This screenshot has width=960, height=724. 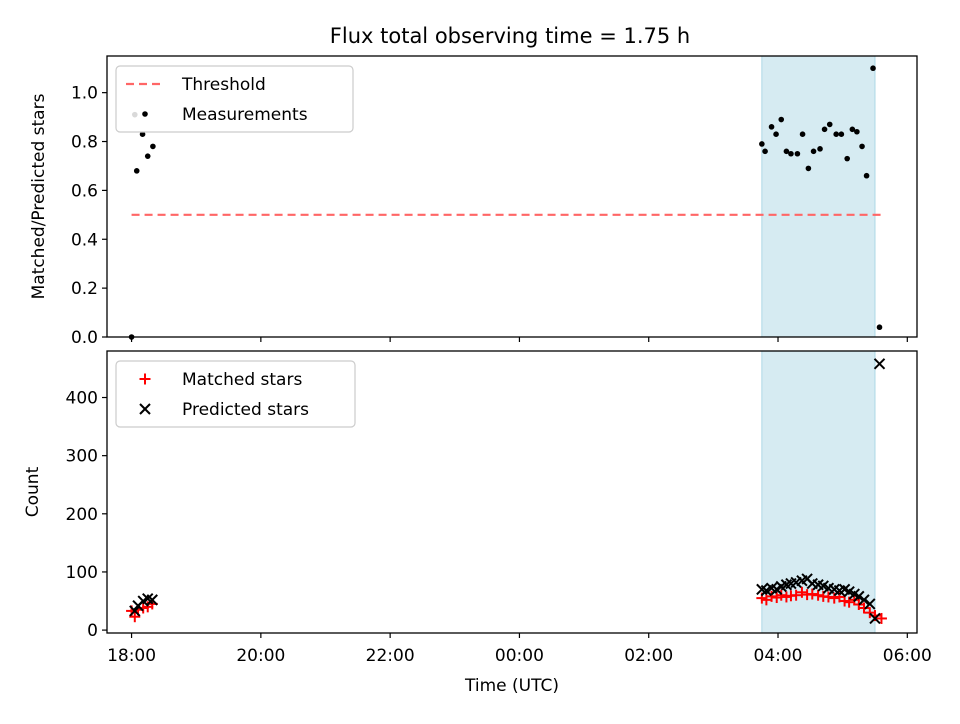 What do you see at coordinates (84, 191) in the screenshot?
I see `y-tick-label: 0.6` at bounding box center [84, 191].